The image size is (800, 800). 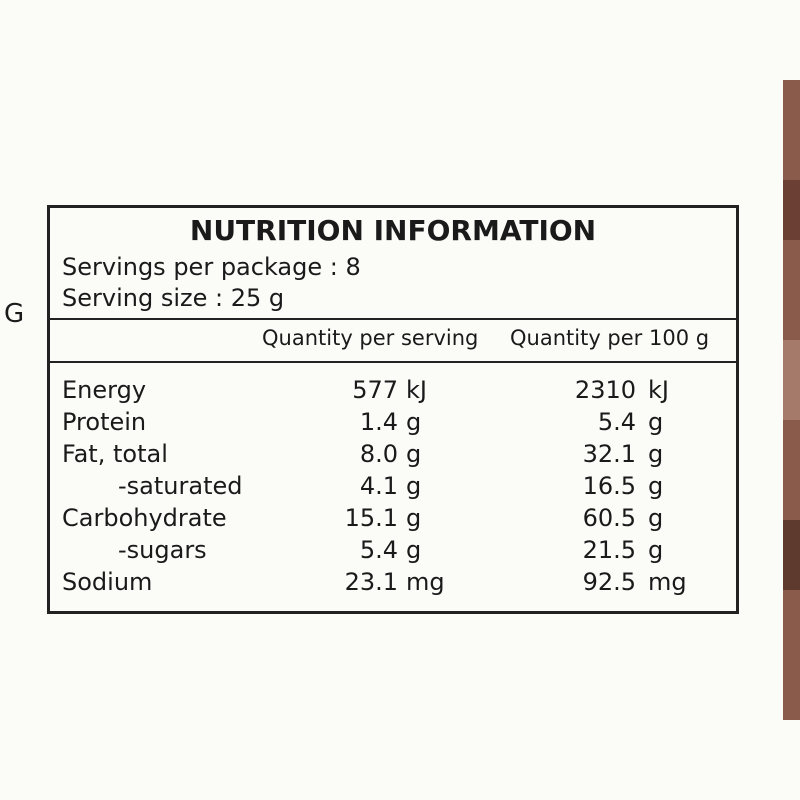 I want to click on column-header: Quantity per serving, so click(x=370, y=338).